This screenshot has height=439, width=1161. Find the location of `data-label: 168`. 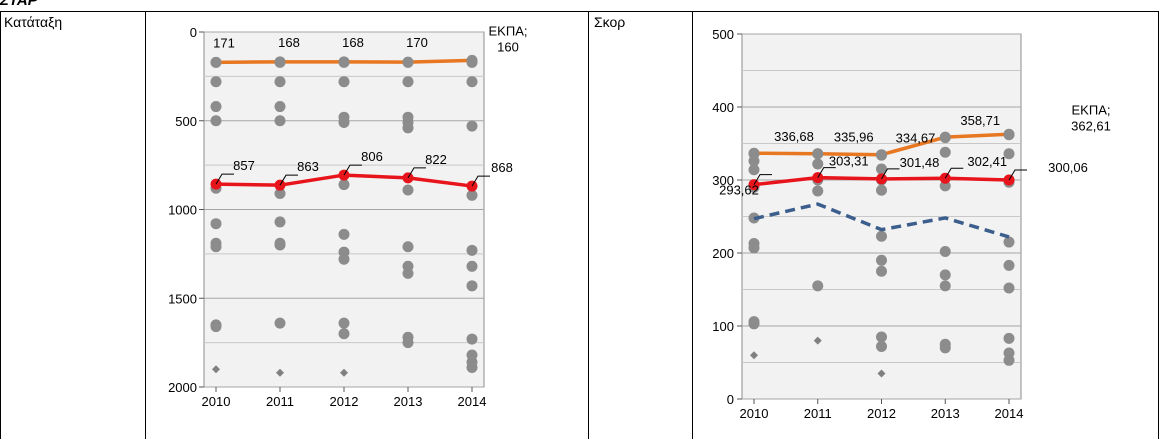

data-label: 168 is located at coordinates (353, 42).